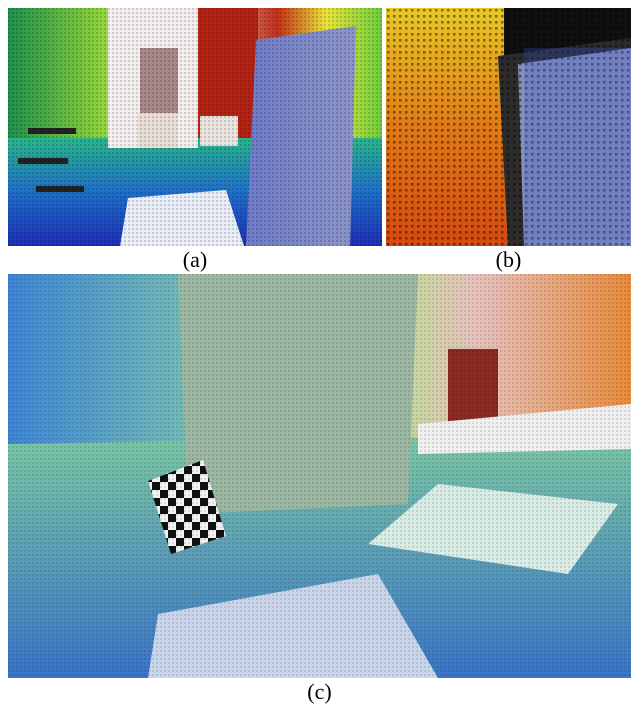 The width and height of the screenshot is (631, 704). Describe the element at coordinates (508, 259) in the screenshot. I see `caption-b: (b)` at that location.